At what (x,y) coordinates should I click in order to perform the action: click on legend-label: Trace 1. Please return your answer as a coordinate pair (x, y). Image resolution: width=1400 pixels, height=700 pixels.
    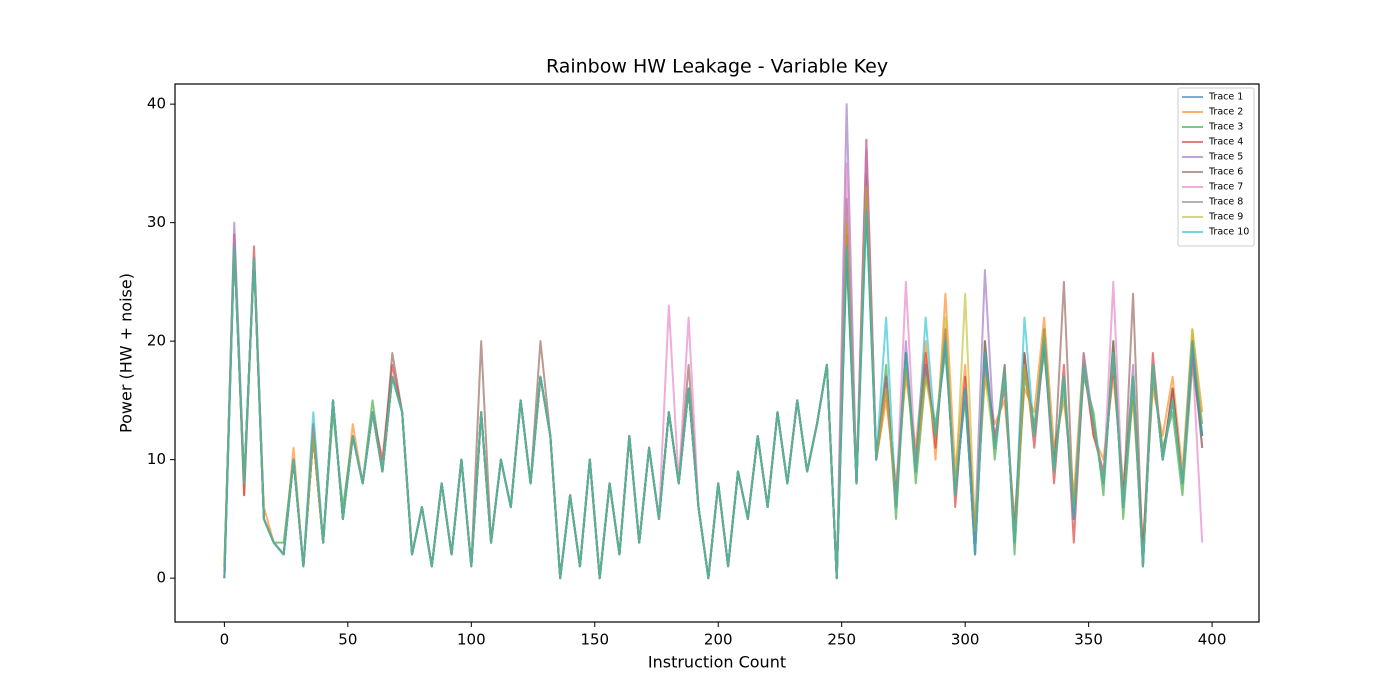
    Looking at the image, I should click on (1225, 97).